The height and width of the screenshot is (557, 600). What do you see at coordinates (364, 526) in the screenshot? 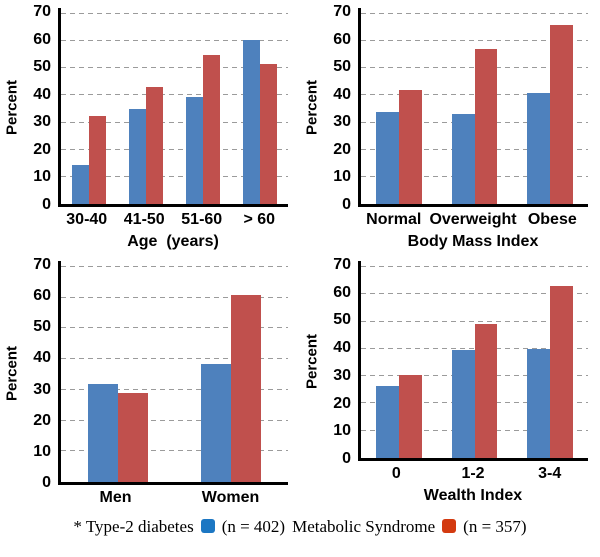
I see `legend-series2-label: Metabolic Syndrome` at bounding box center [364, 526].